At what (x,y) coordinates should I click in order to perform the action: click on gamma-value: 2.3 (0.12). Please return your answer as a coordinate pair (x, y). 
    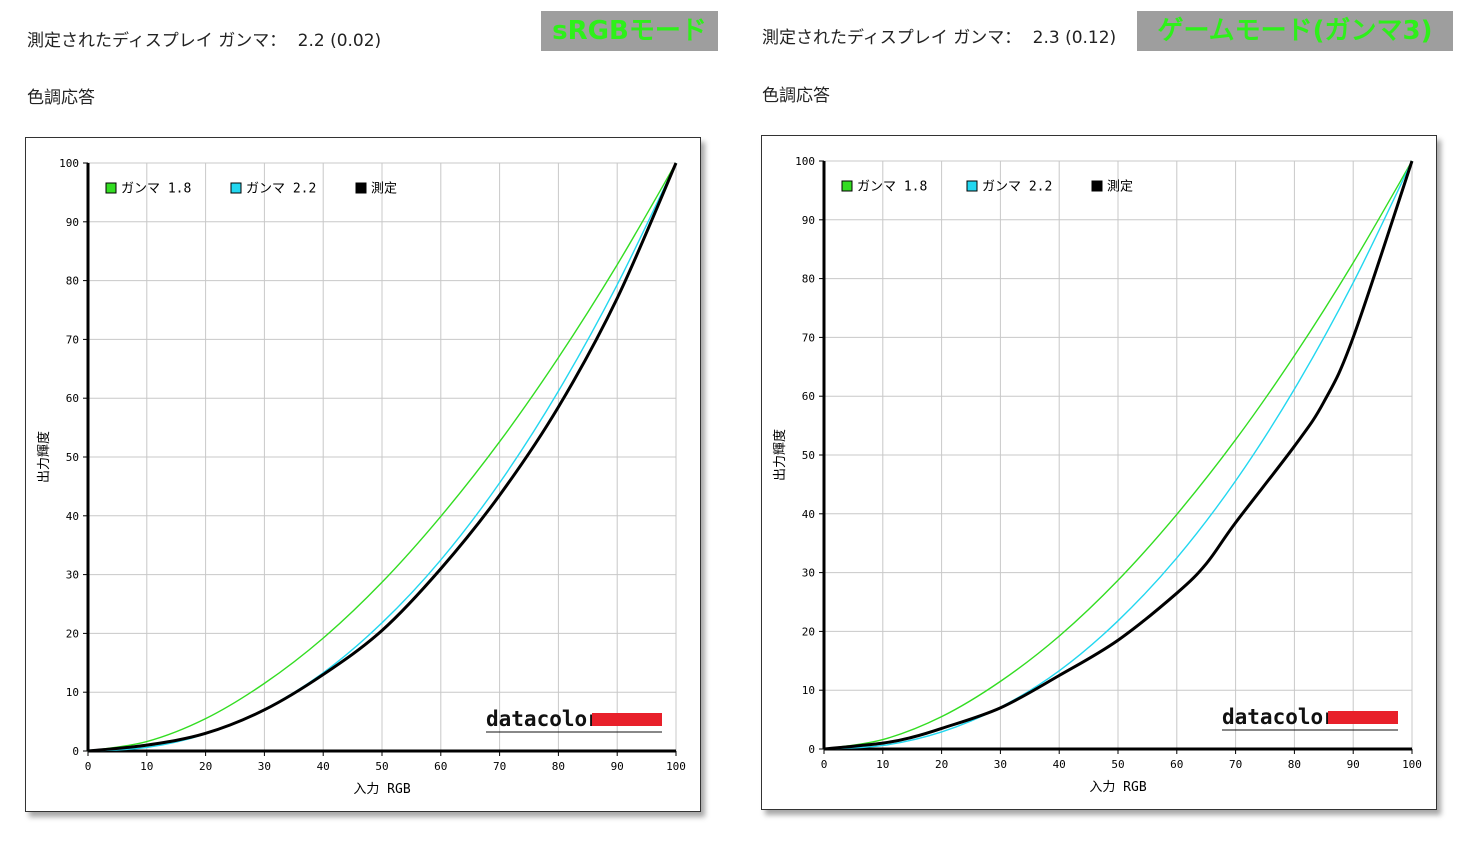
    Looking at the image, I should click on (1074, 38).